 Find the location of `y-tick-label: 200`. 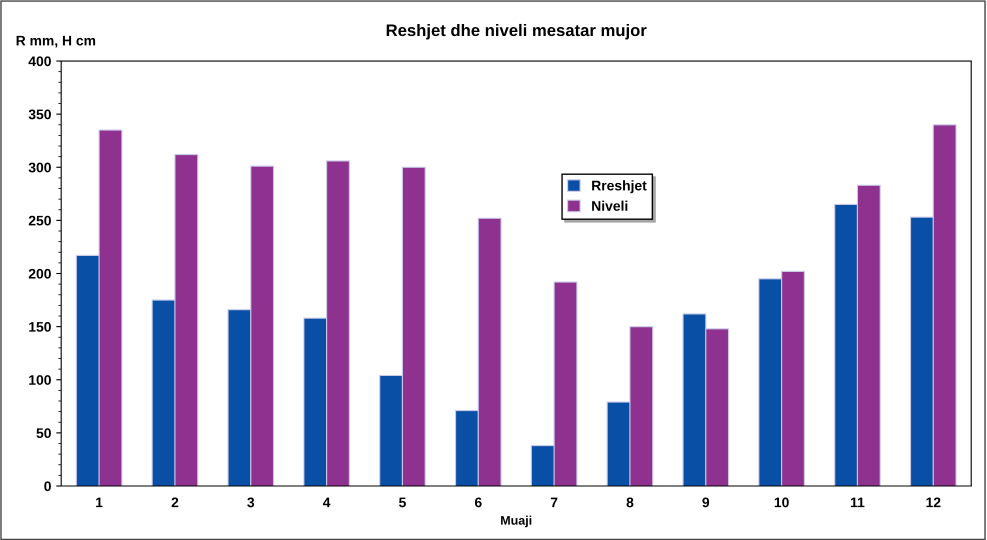

y-tick-label: 200 is located at coordinates (39, 273).